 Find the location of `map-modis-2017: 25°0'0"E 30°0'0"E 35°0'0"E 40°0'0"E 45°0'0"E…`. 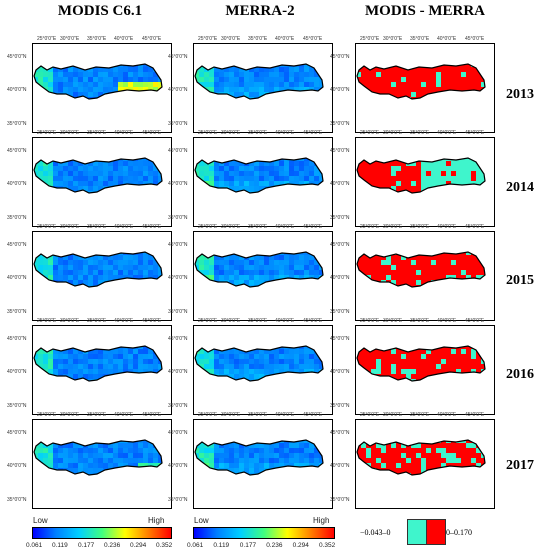

map-modis-2017: 25°0'0"E 30°0'0"E 35°0'0"E 40°0'0"E 45°0'0"E… is located at coordinates (89, 460).